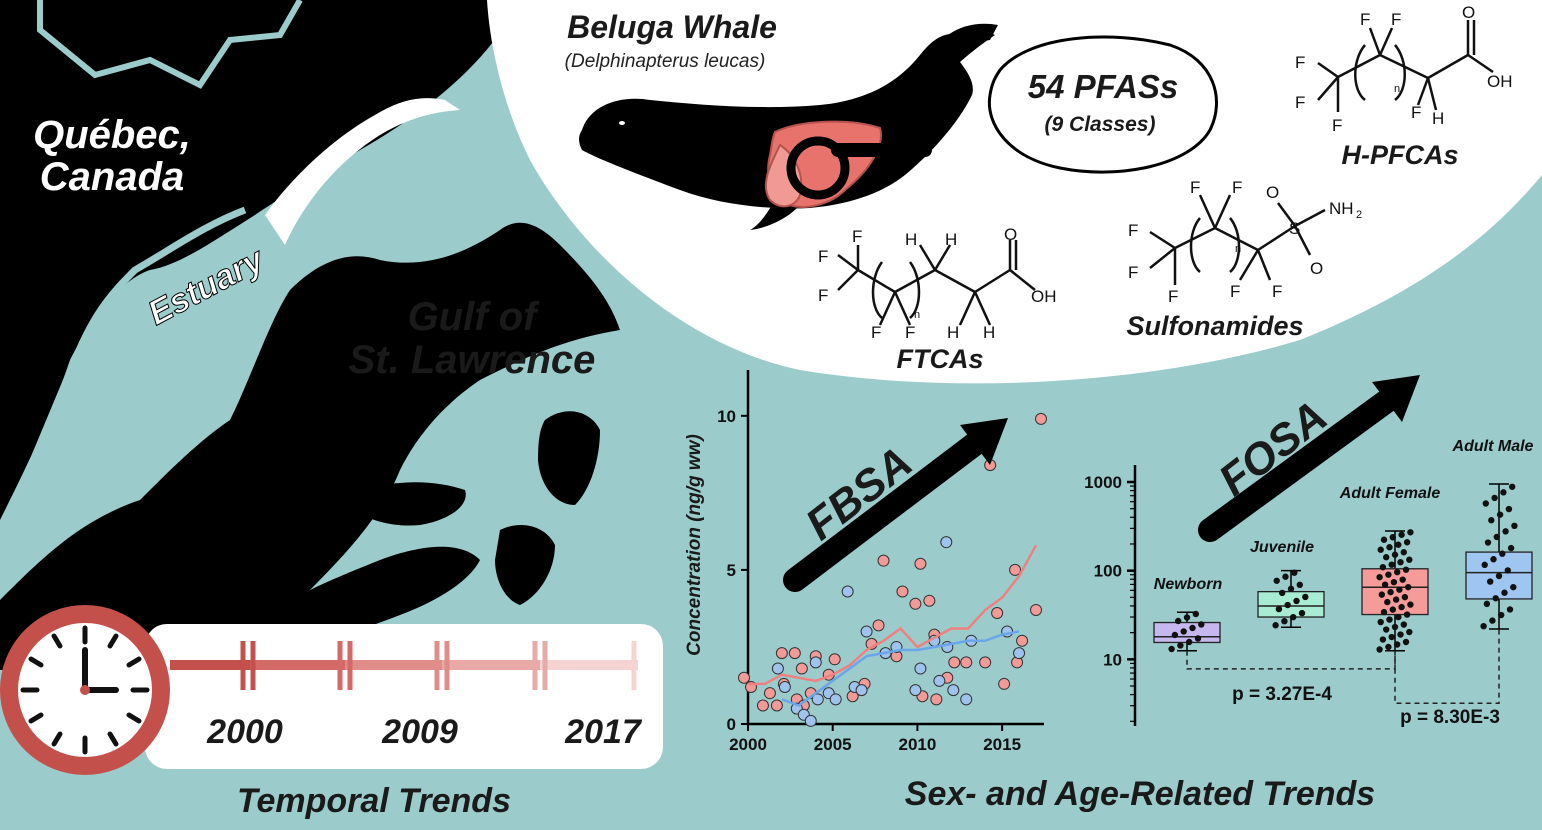 The image size is (1542, 830). What do you see at coordinates (112, 135) in the screenshot?
I see `quebec-label-line1: Québec,` at bounding box center [112, 135].